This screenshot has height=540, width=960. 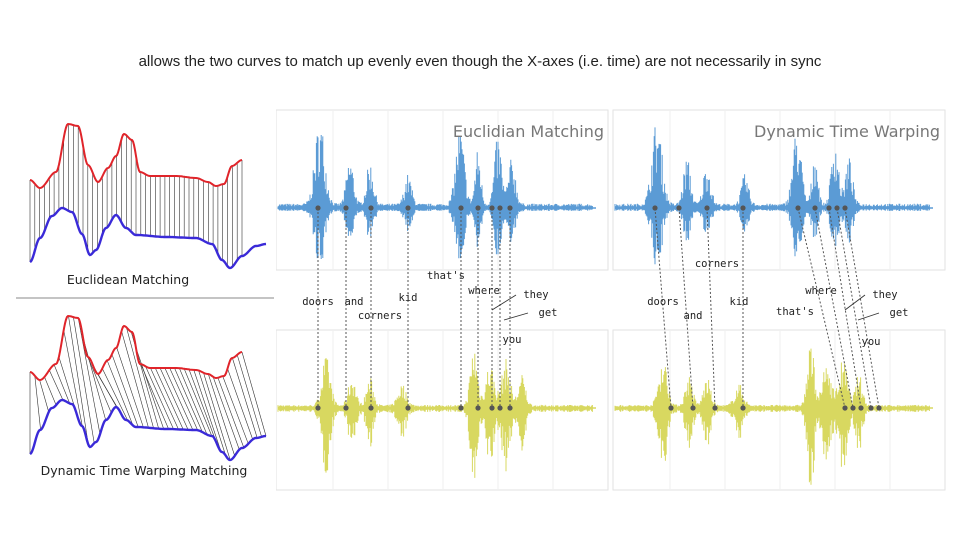 I want to click on dtw-matching-label: Dynamic Time Warping Matching, so click(x=144, y=470).